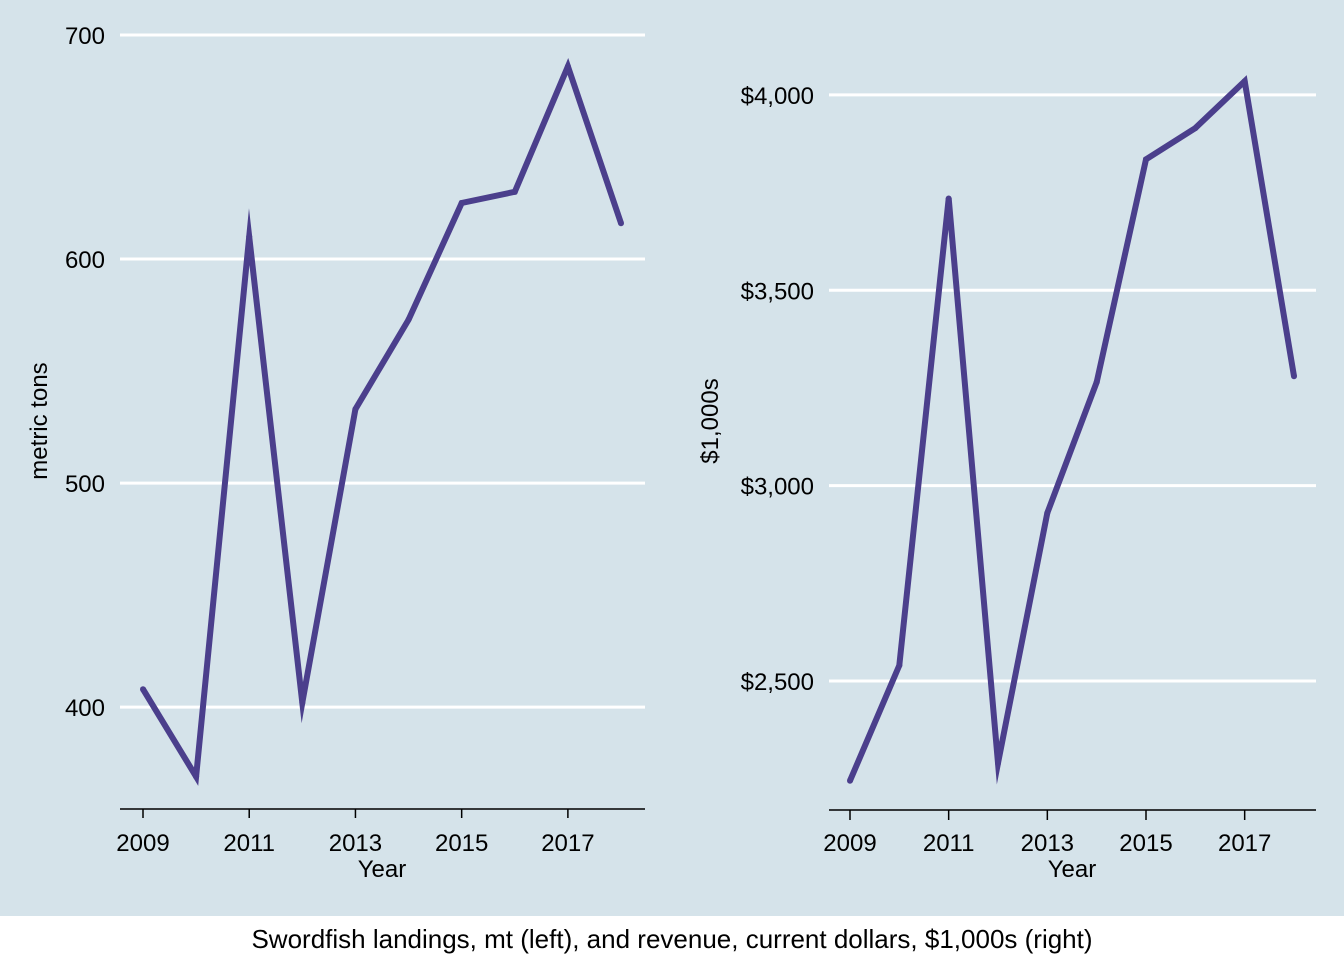 The width and height of the screenshot is (1344, 960). I want to click on landings-x-tick-label: 2015, so click(461, 843).